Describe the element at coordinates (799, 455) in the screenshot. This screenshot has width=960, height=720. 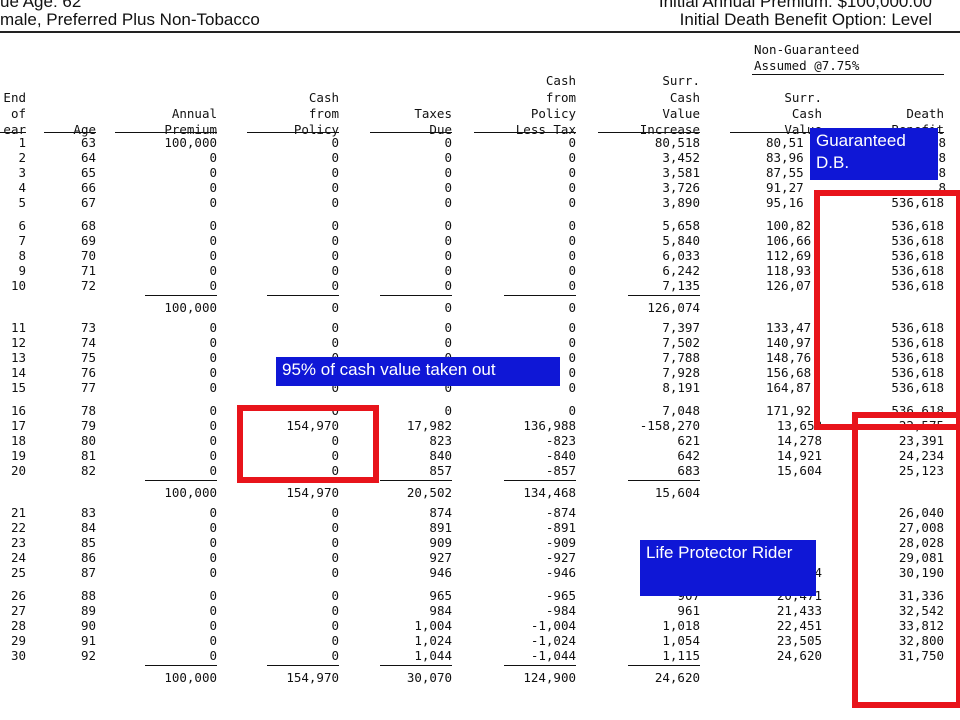
I see `table-cell-surrc: 14,921` at that location.